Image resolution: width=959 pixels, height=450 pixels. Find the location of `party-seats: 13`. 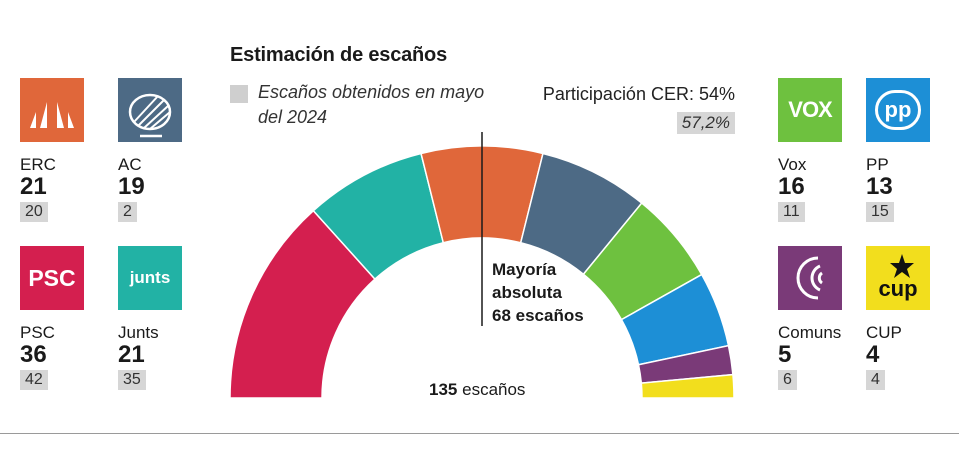

party-seats: 13 is located at coordinates (879, 186).